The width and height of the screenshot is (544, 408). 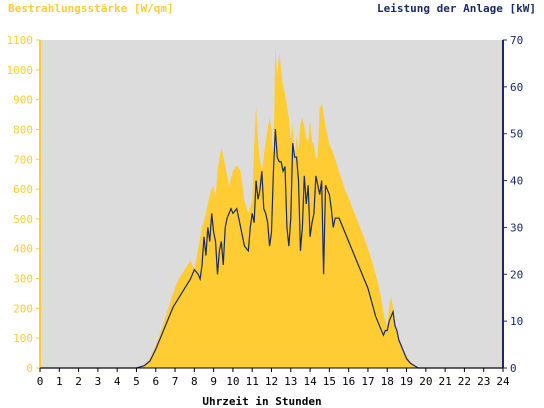 I want to click on x-tick-label: 13, so click(x=290, y=381).